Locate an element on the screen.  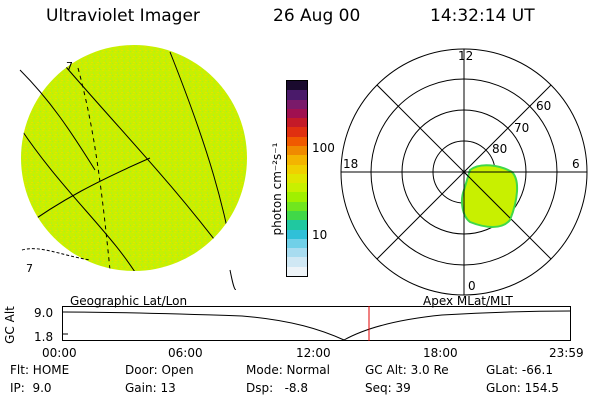
altitude-y-bottom: 1.8 is located at coordinates (44, 337).